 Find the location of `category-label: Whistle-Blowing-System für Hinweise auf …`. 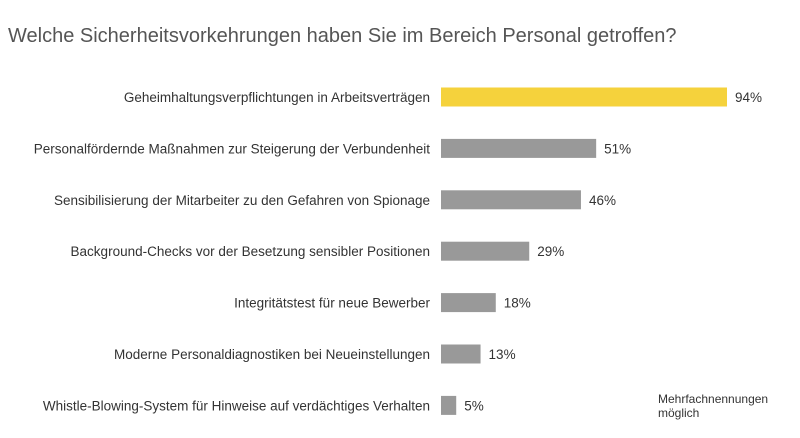

category-label: Whistle-Blowing-System für Hinweise auf … is located at coordinates (236, 405).